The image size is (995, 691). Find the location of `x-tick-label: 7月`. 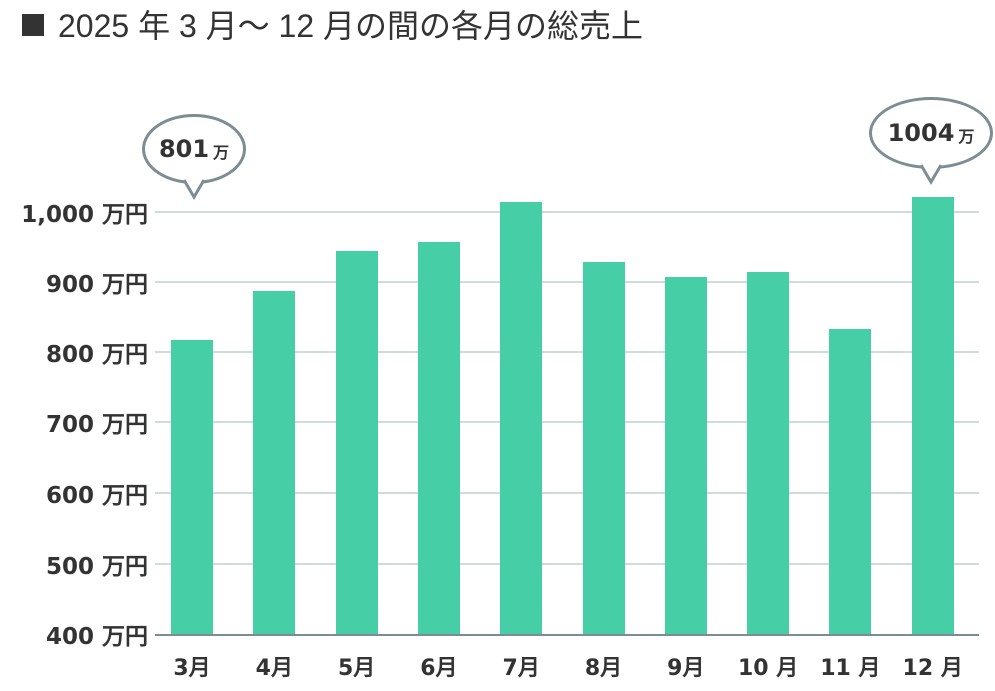

x-tick-label: 7月 is located at coordinates (521, 668).